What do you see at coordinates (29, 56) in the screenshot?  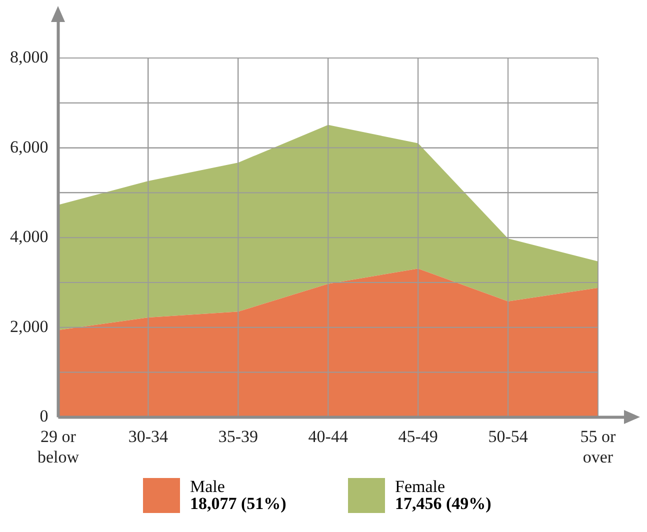 I see `y-tick-label: 8,000` at bounding box center [29, 56].